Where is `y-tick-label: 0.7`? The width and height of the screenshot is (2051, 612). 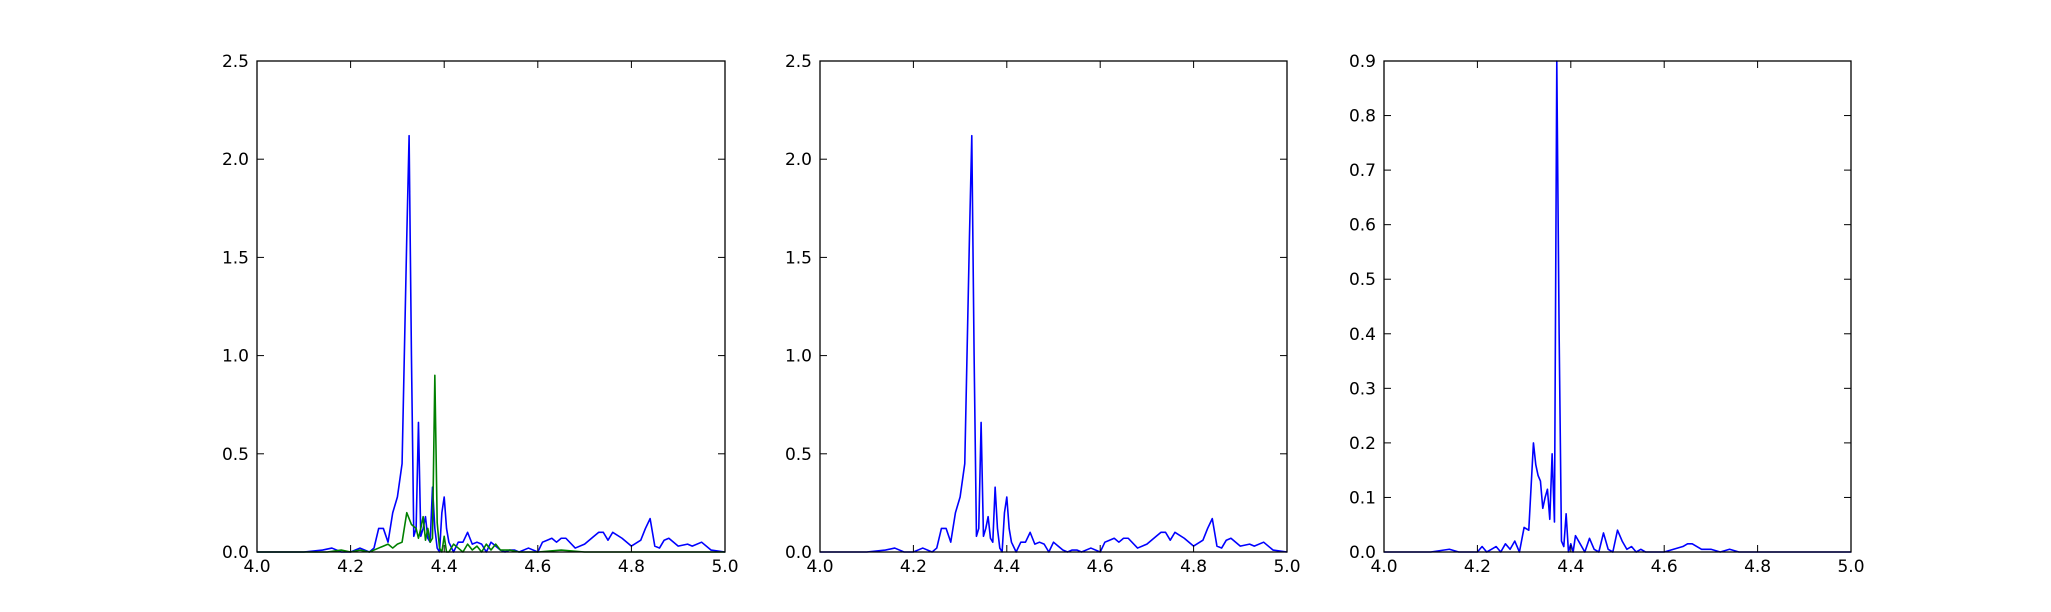
y-tick-label: 0.7 is located at coordinates (1362, 171).